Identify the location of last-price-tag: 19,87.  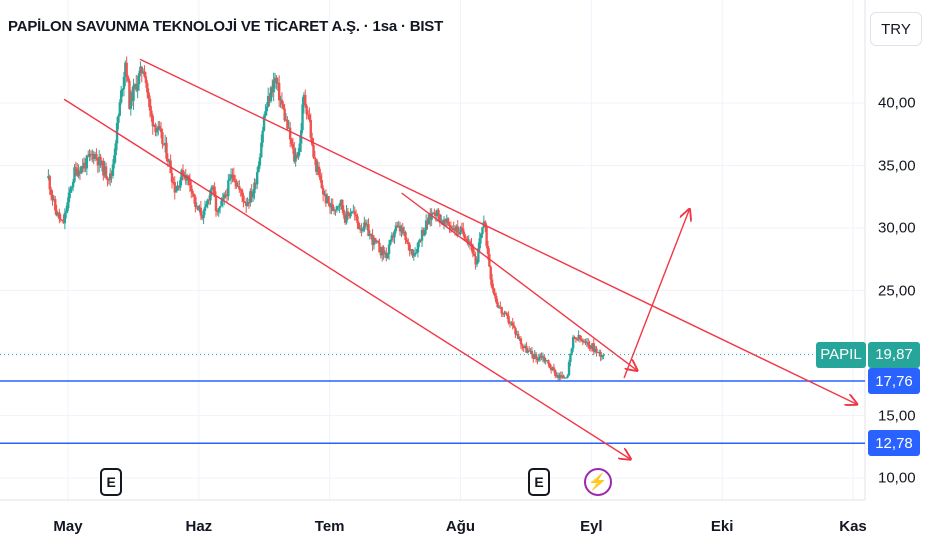
(894, 354).